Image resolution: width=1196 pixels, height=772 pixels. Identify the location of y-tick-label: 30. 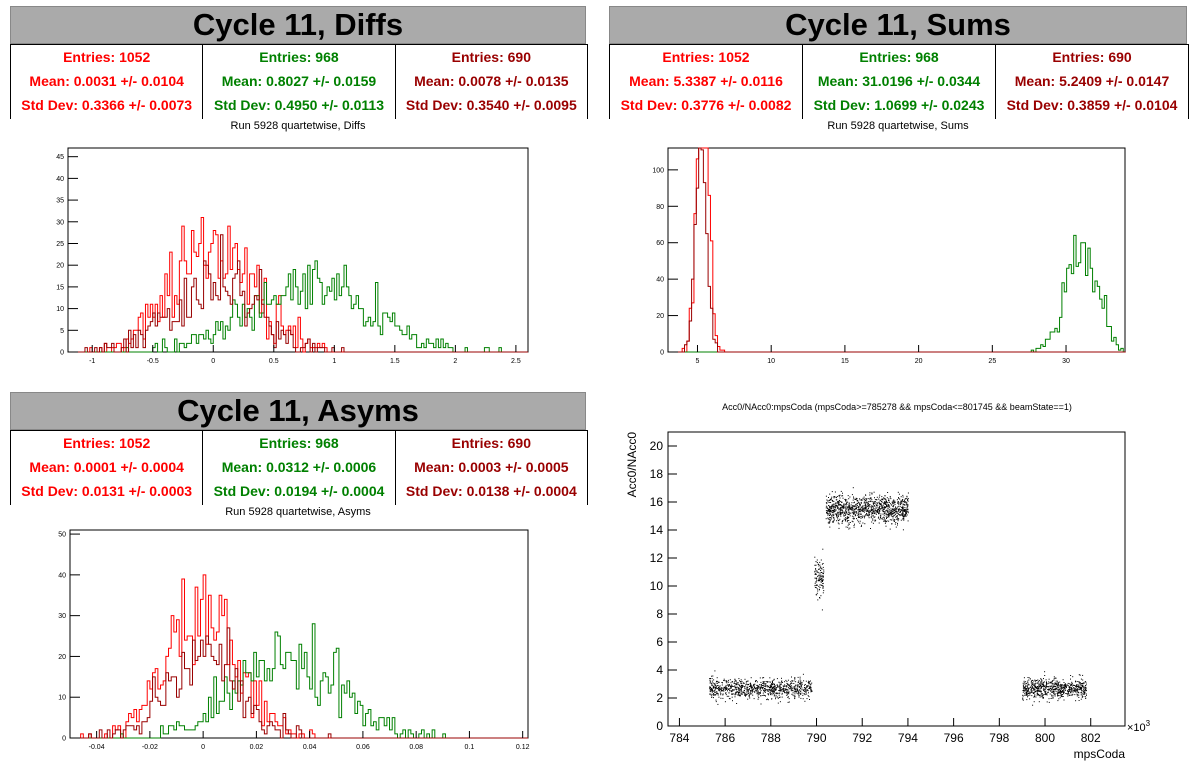
(62, 616).